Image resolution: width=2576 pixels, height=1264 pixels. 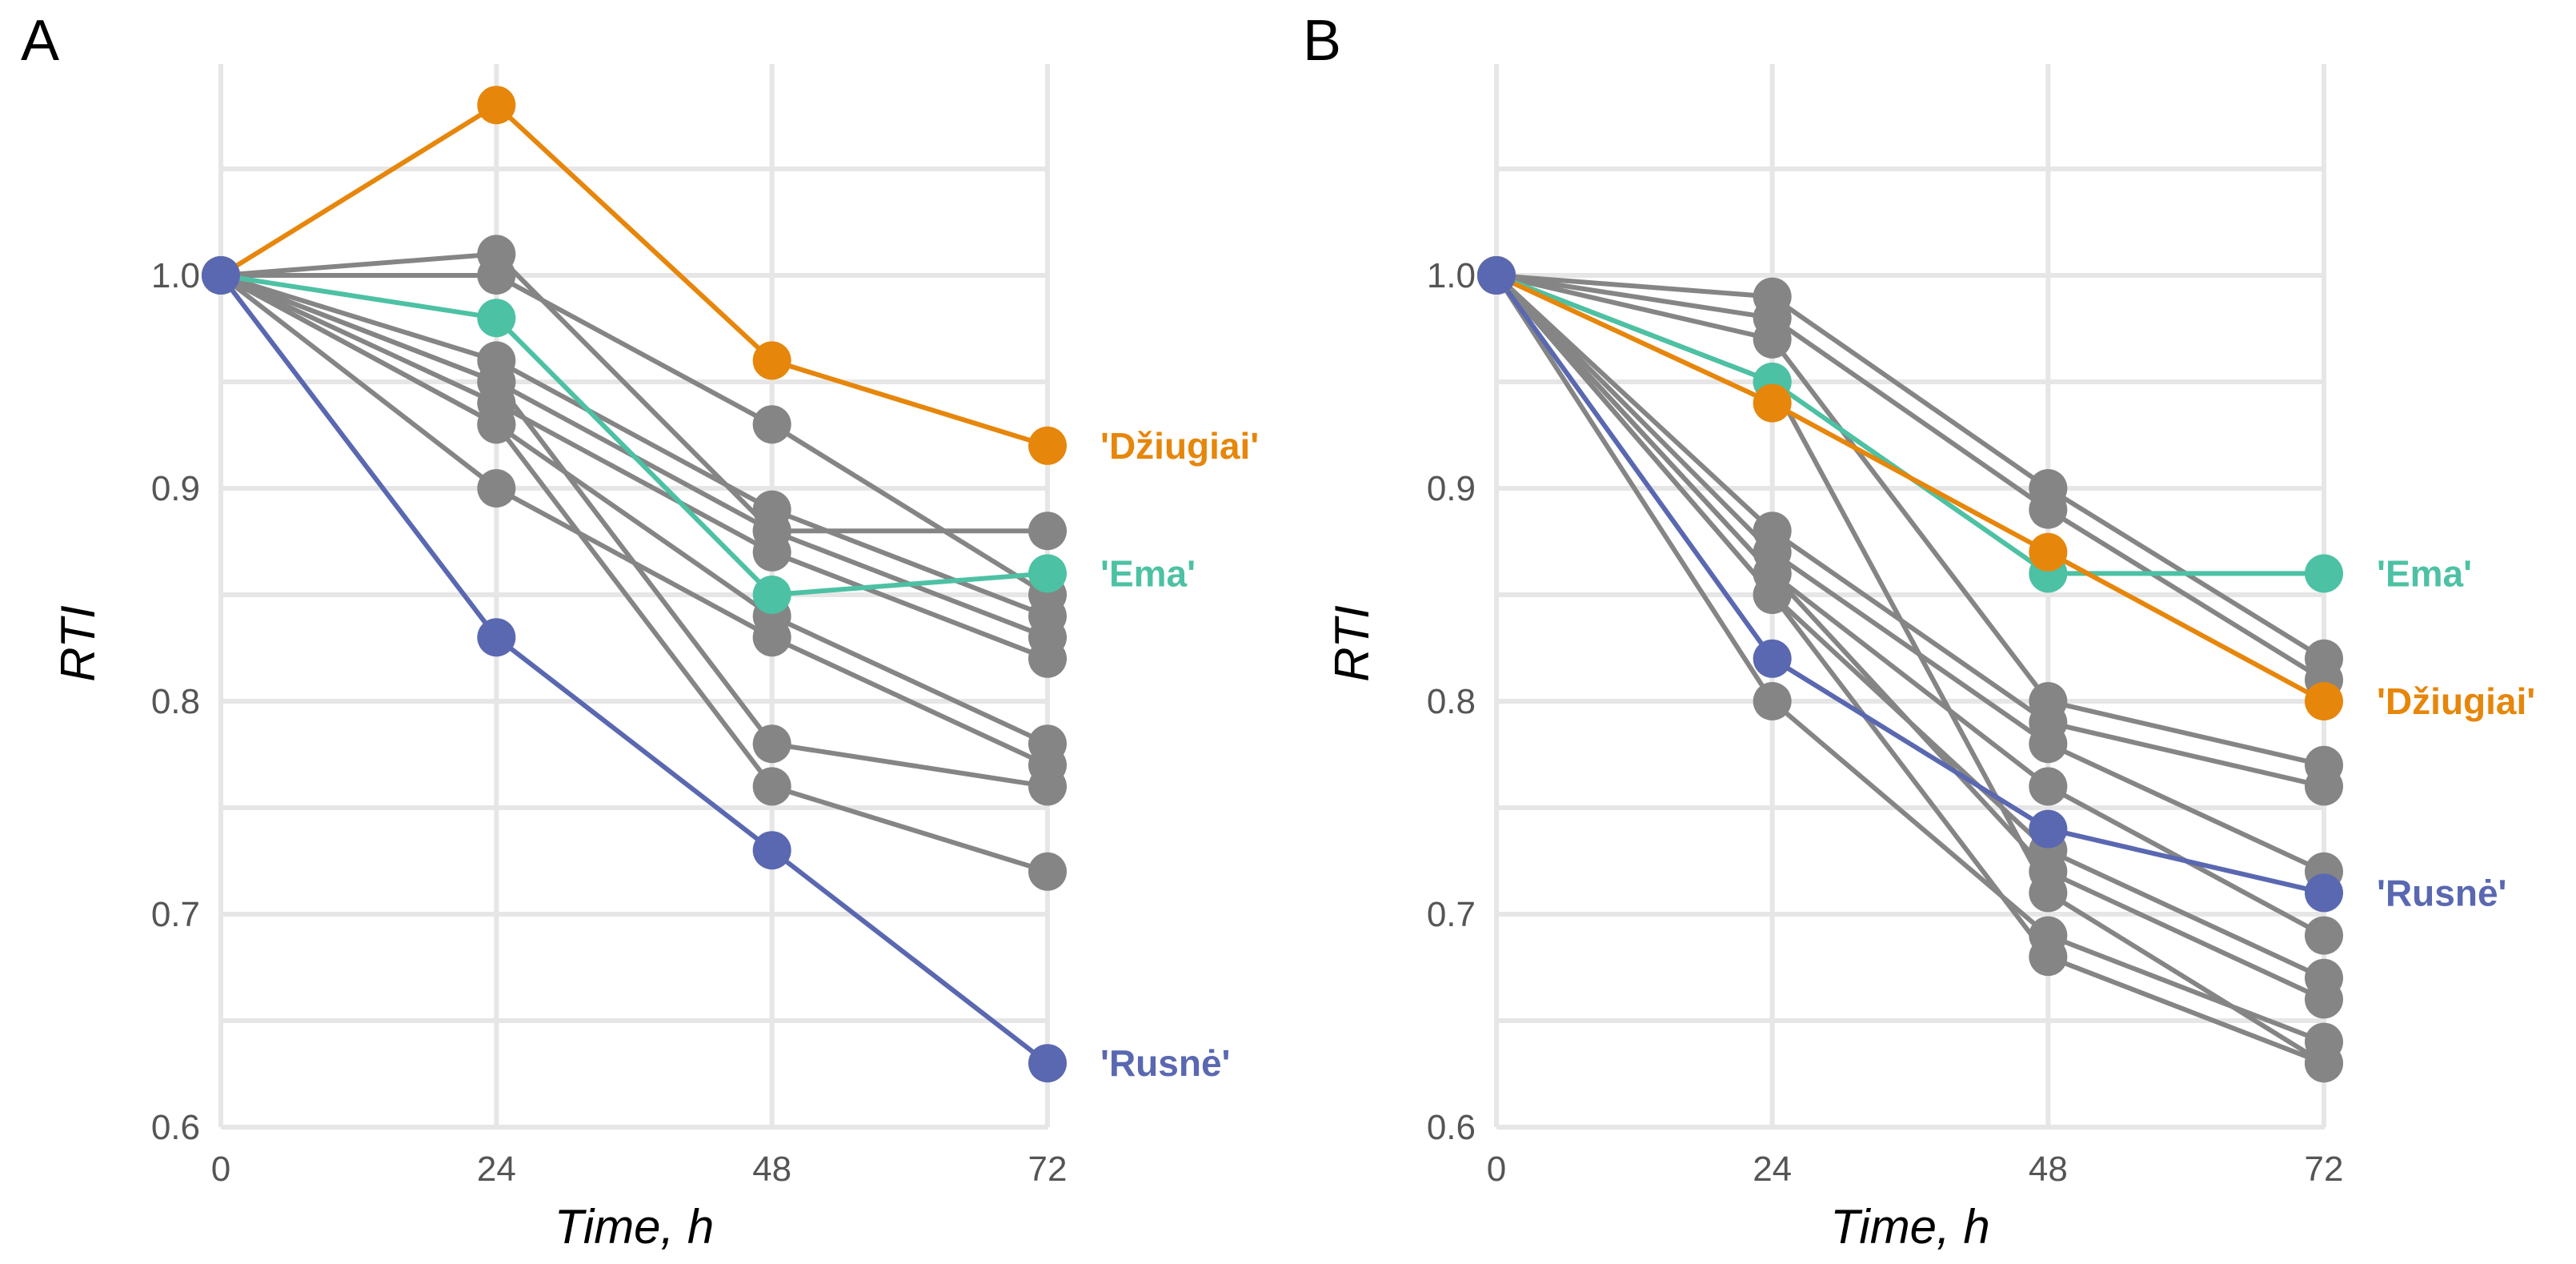 I want to click on panel-letter: A, so click(x=40, y=41).